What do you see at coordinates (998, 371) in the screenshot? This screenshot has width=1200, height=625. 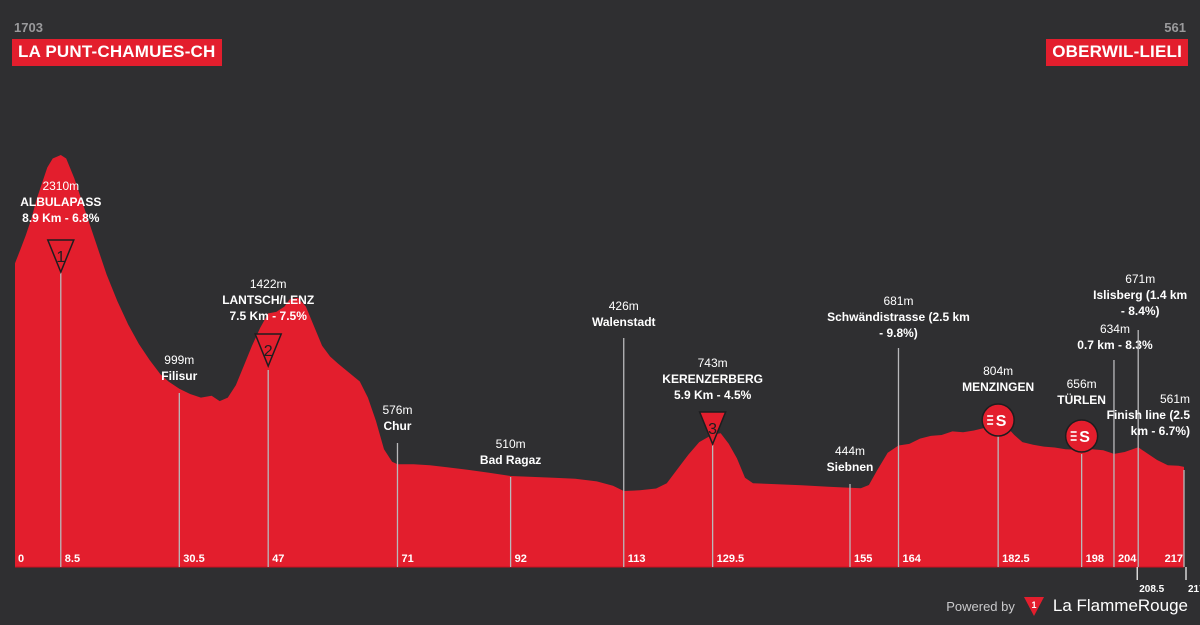 I see `point-altitude: 804m` at bounding box center [998, 371].